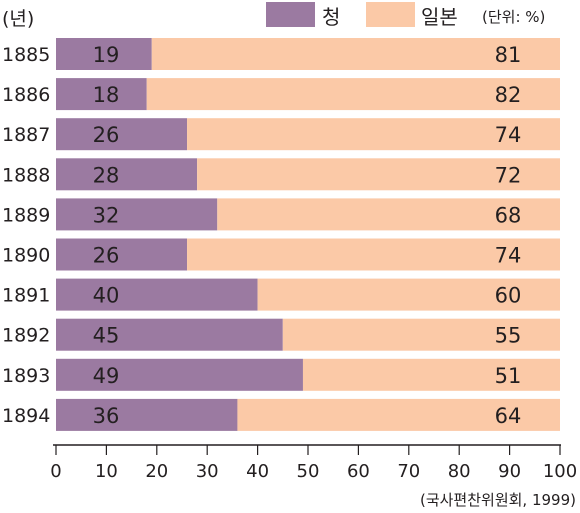 The height and width of the screenshot is (513, 580). I want to click on data-label-qing: 49, so click(106, 376).